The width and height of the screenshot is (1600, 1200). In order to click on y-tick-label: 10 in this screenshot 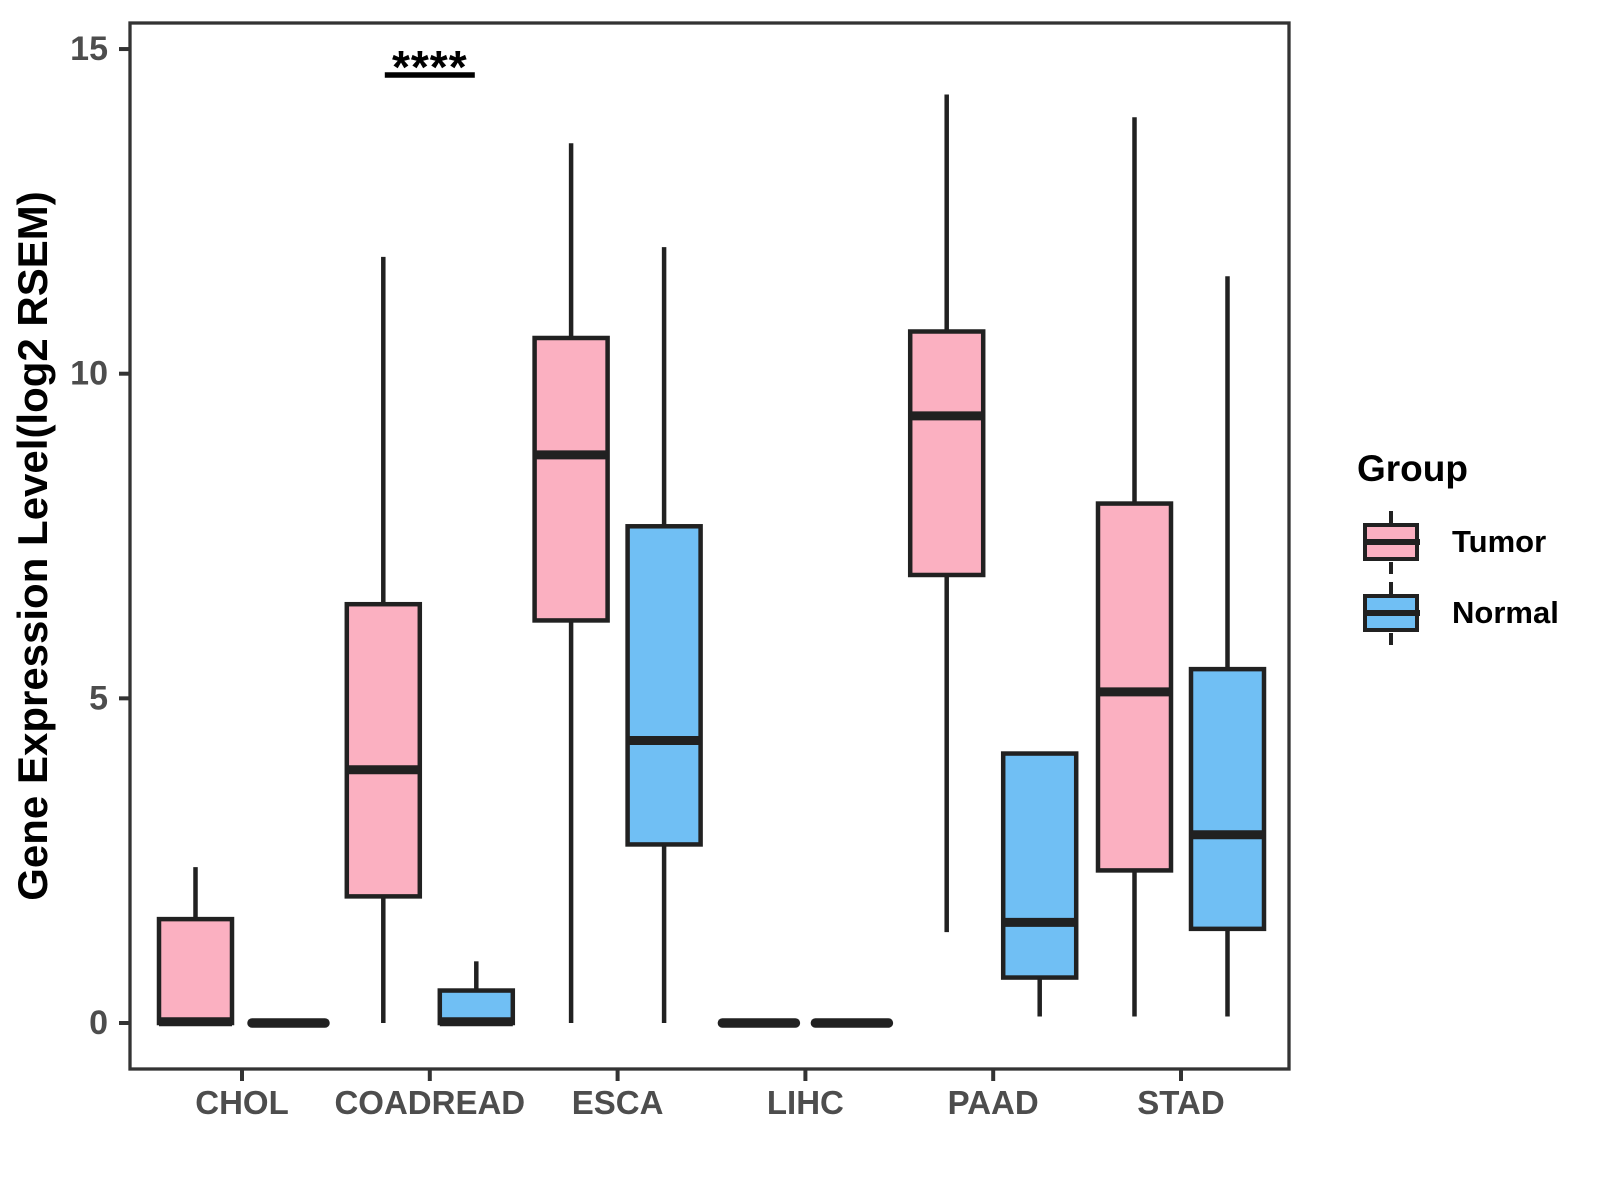, I will do `click(89, 374)`.